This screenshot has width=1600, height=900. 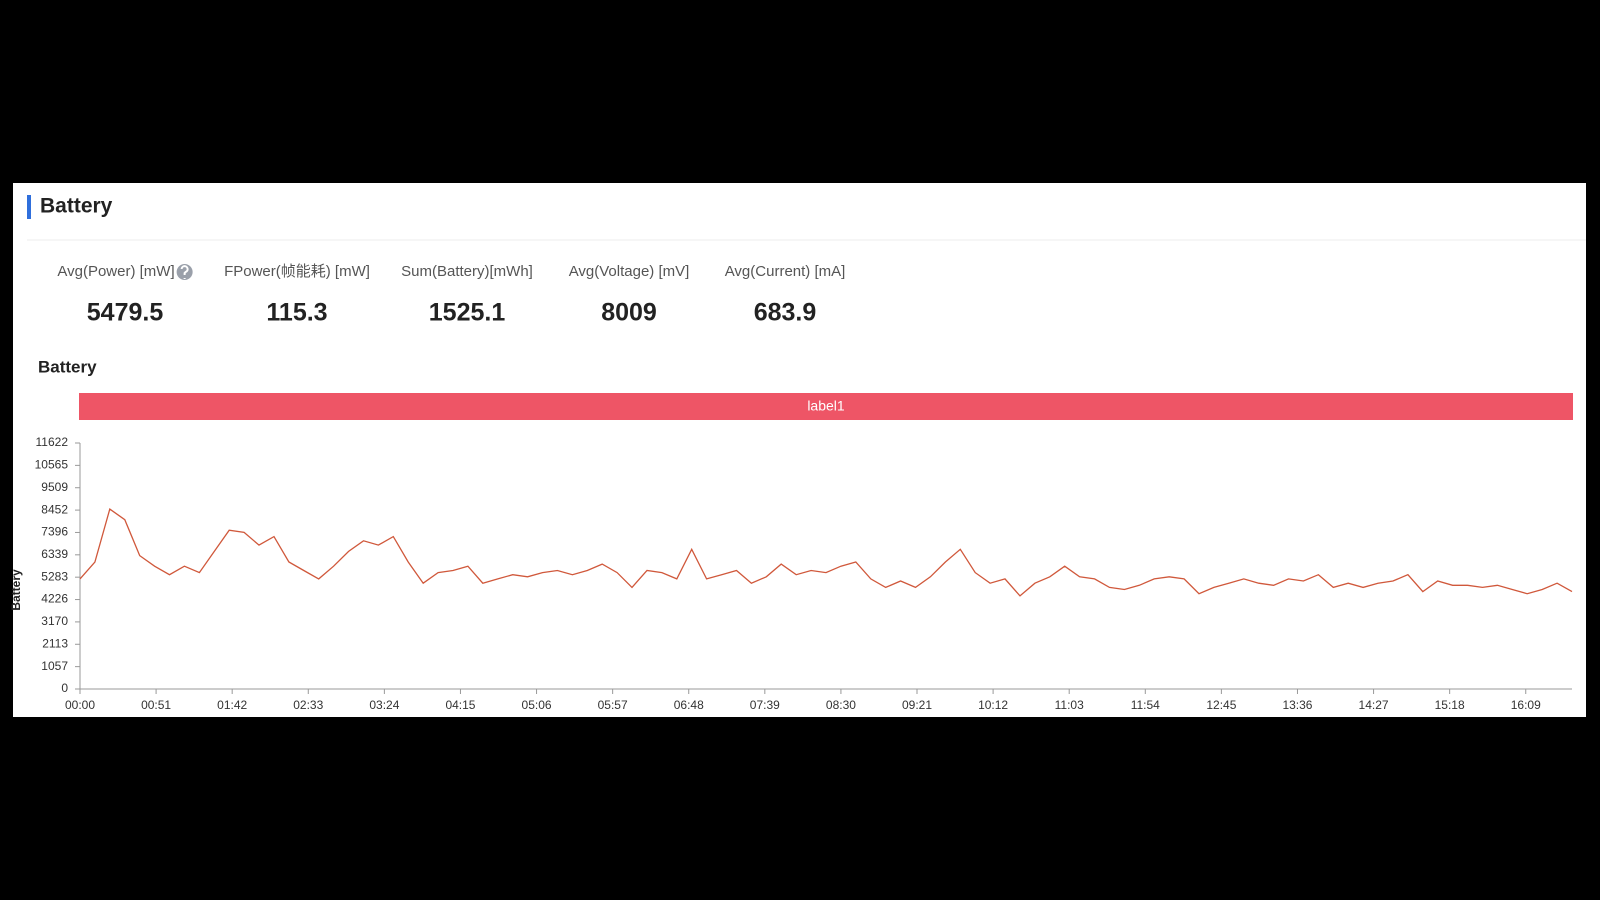 What do you see at coordinates (1297, 705) in the screenshot?
I see `x-tick-label: 13:36` at bounding box center [1297, 705].